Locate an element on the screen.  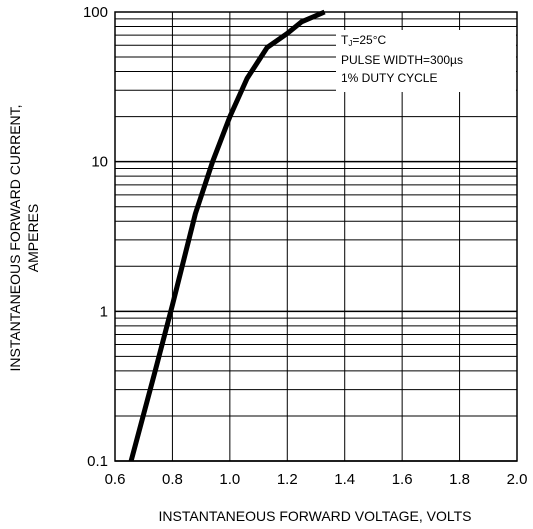
x-tick-label: 2.0 is located at coordinates (517, 479).